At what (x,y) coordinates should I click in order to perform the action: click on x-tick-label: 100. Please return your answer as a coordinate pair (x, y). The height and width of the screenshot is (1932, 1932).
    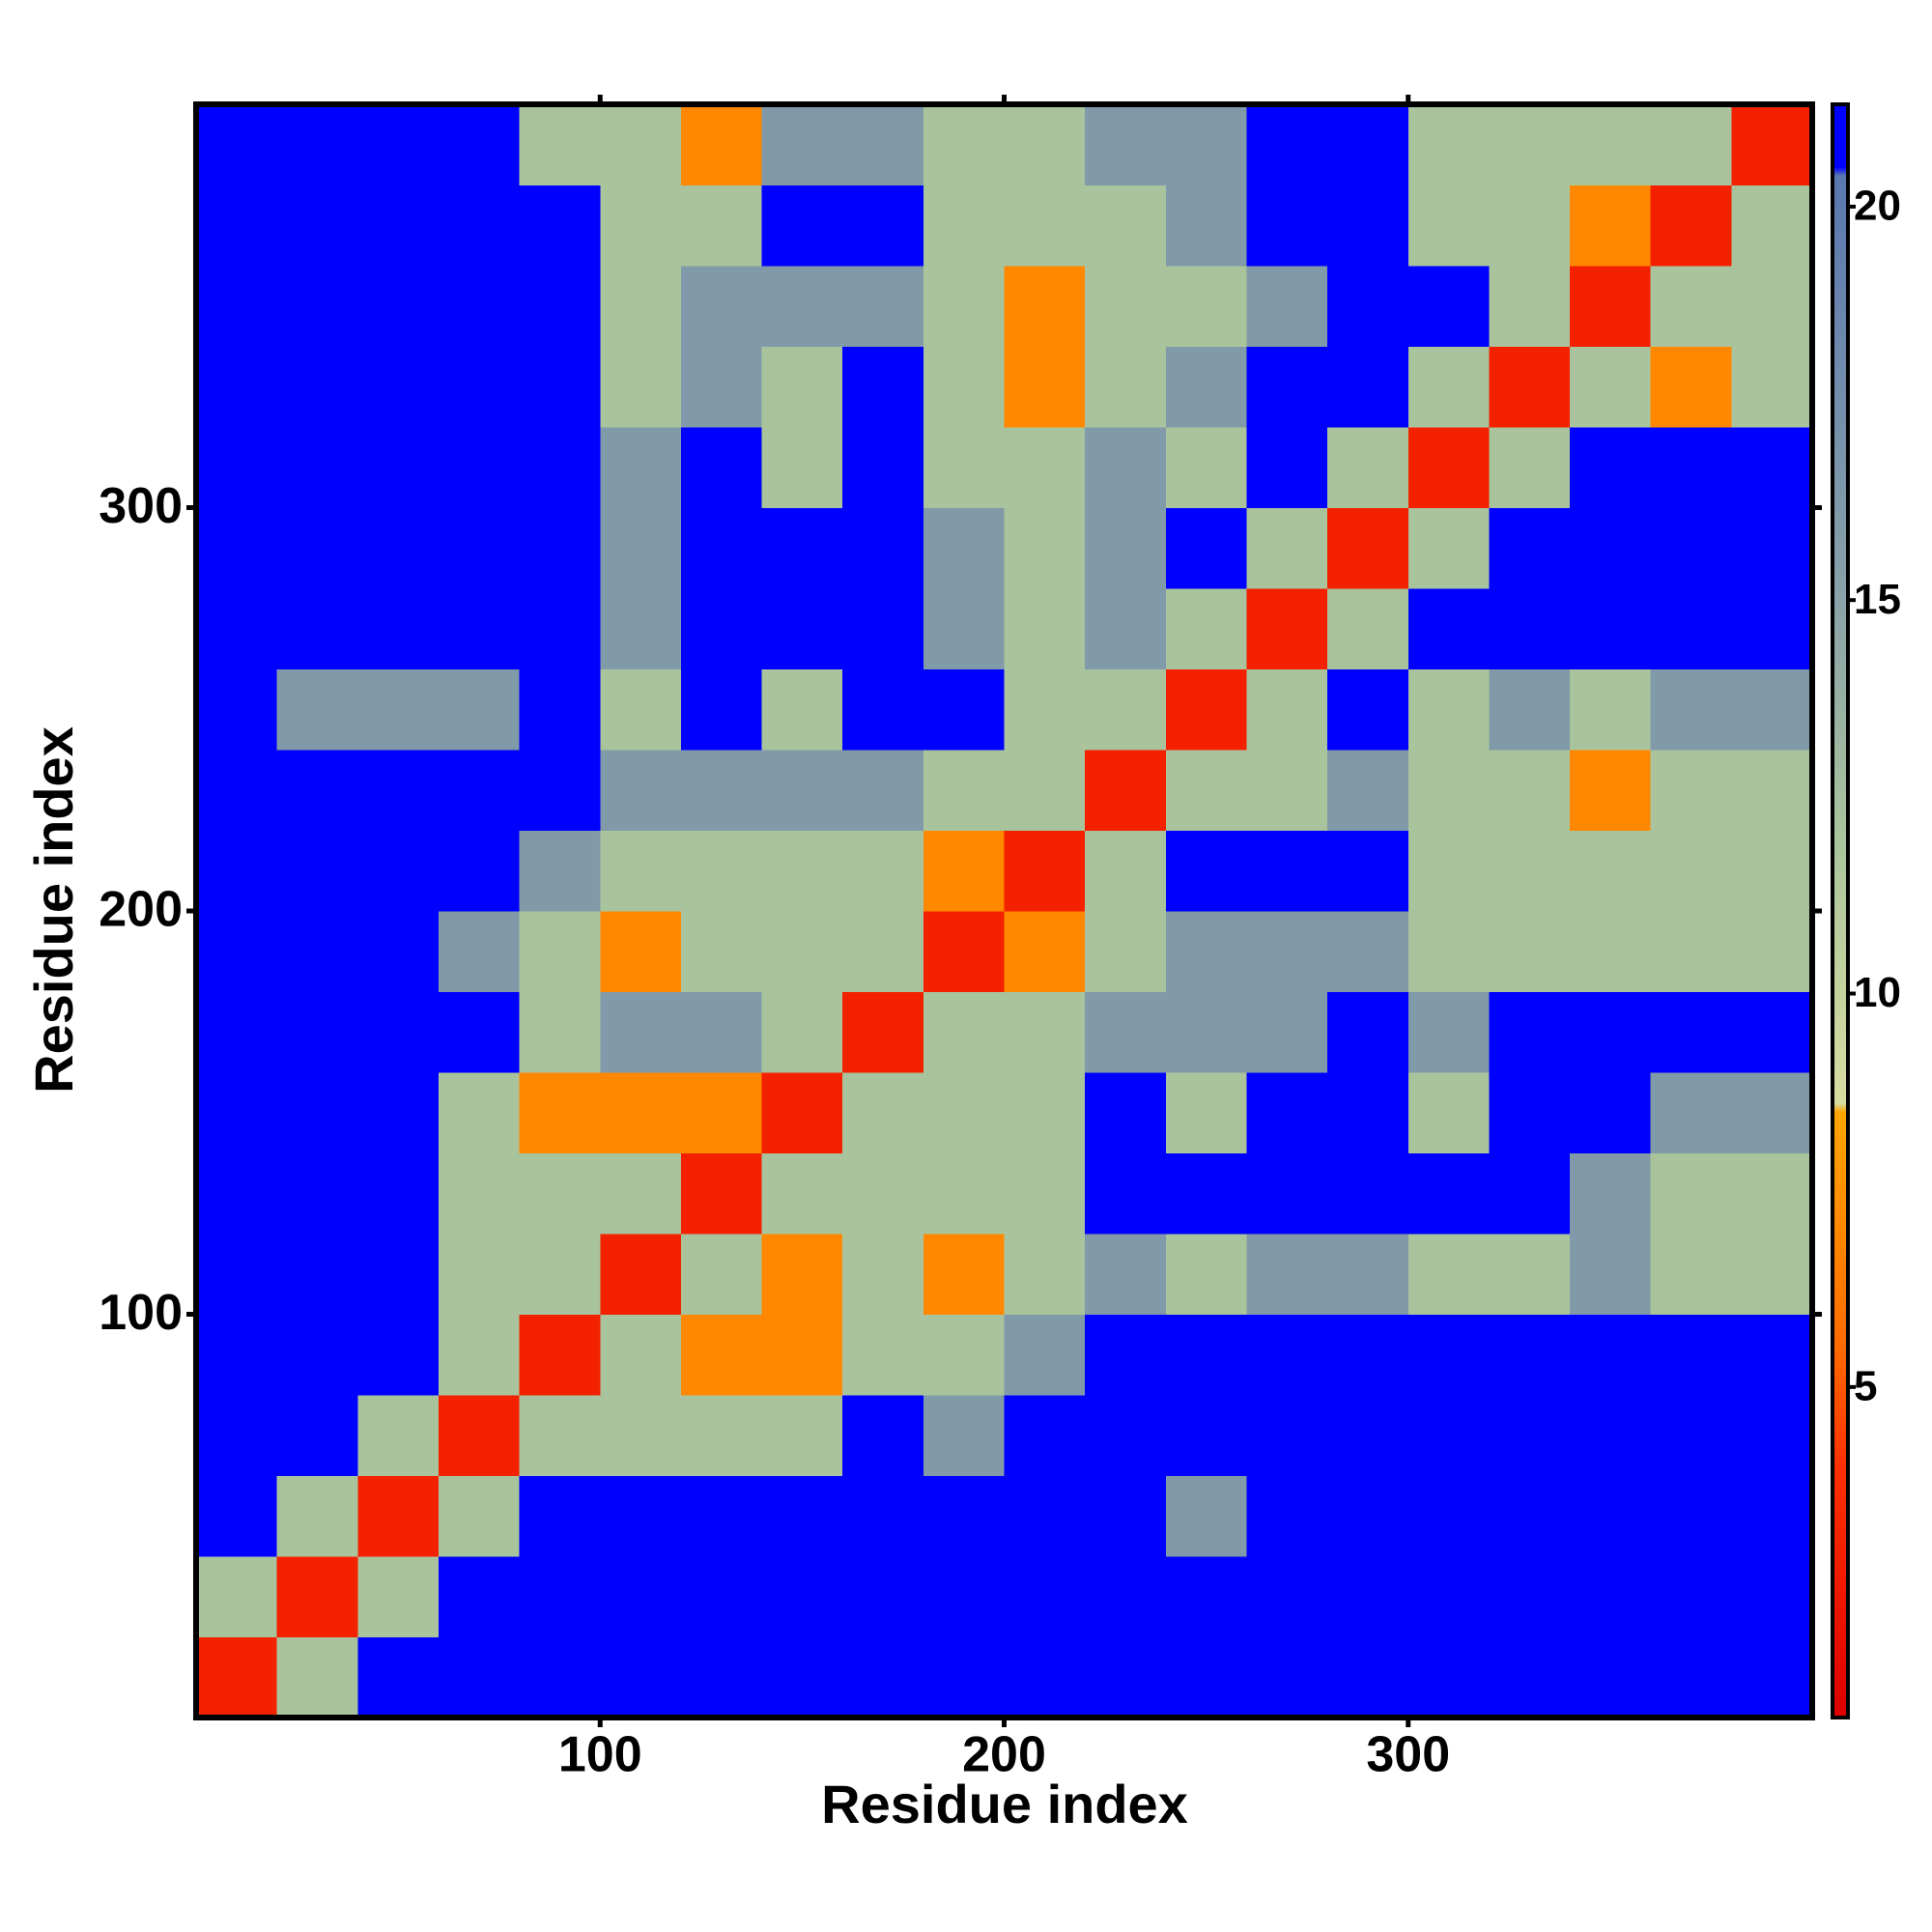
    Looking at the image, I should click on (600, 1755).